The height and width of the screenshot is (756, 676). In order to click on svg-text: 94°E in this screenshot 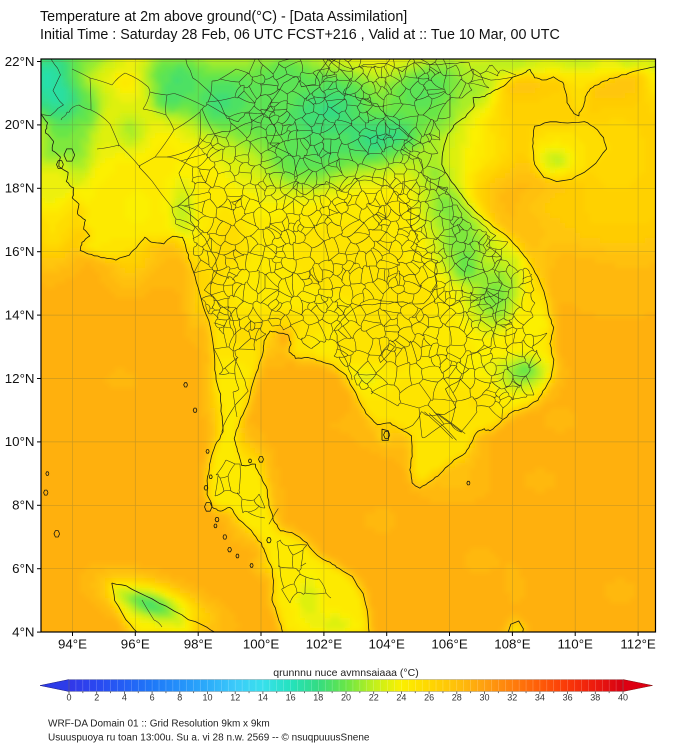, I will do `click(72, 644)`.